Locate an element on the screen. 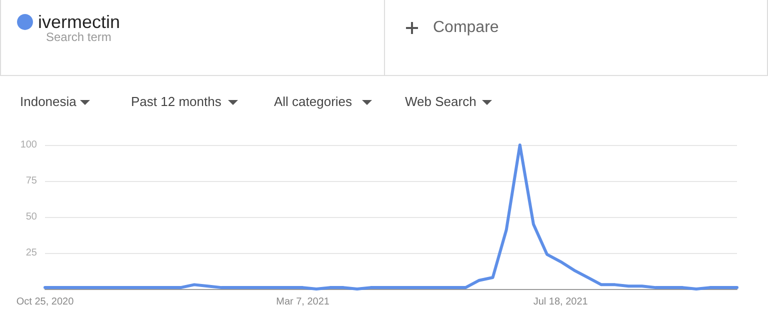 This screenshot has width=768, height=328. text: Search term is located at coordinates (79, 37).